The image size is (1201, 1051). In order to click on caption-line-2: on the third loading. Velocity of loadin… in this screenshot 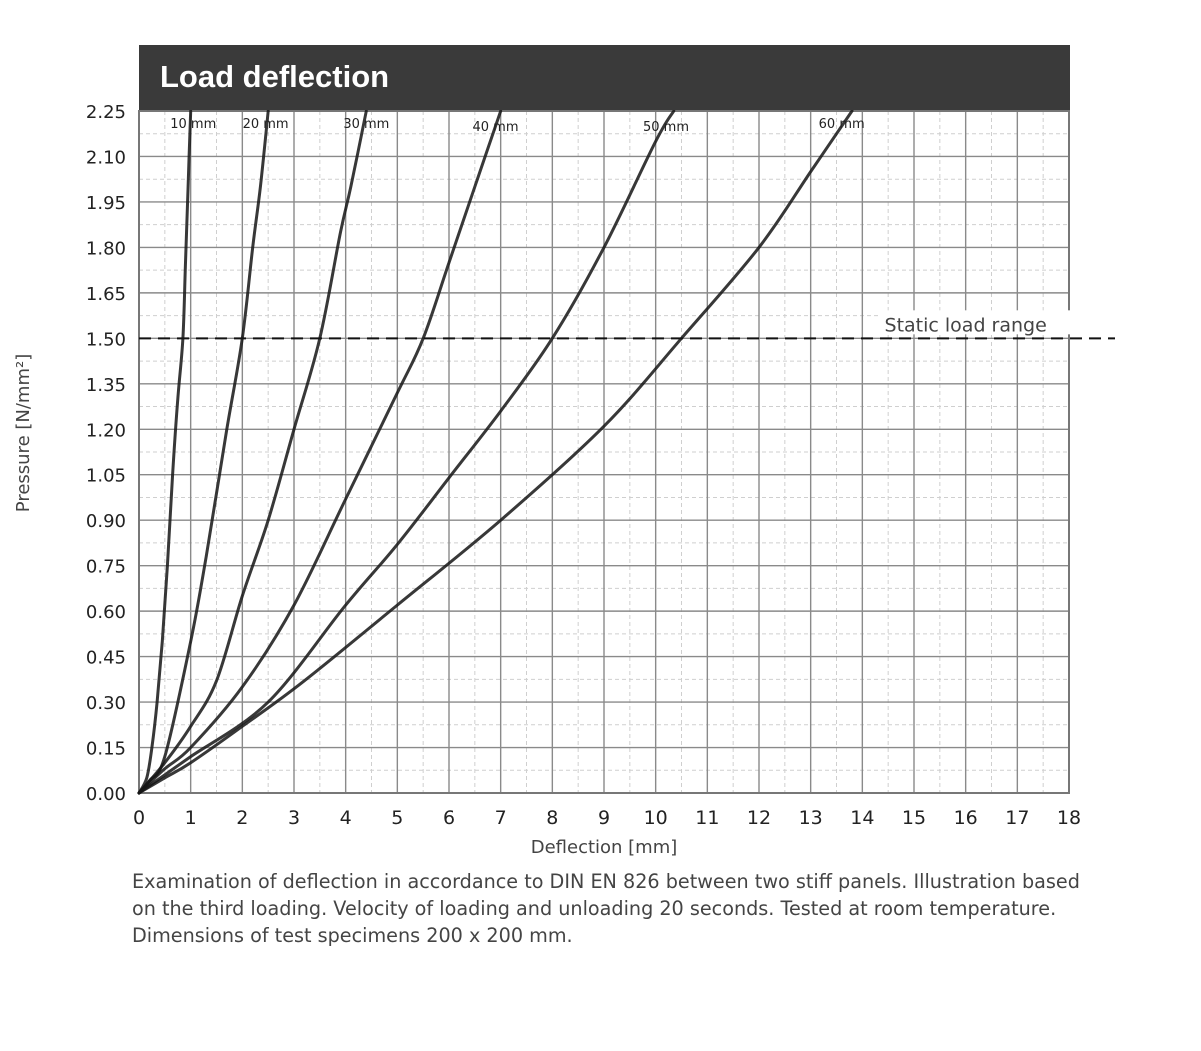, I will do `click(594, 908)`.